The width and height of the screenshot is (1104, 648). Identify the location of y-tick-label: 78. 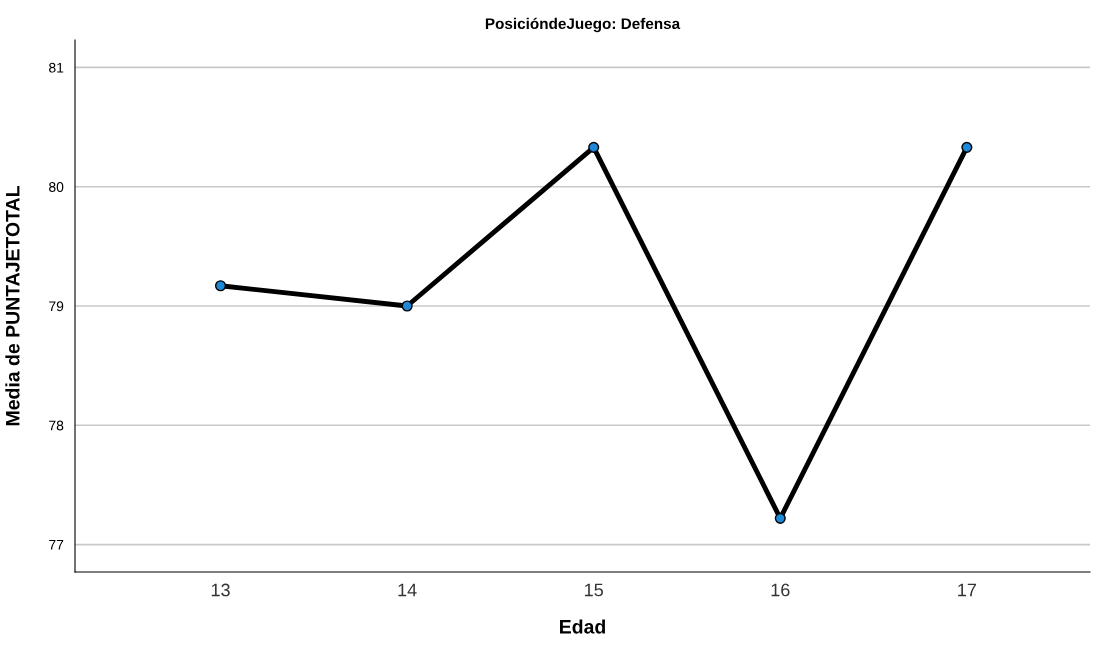
(56, 425).